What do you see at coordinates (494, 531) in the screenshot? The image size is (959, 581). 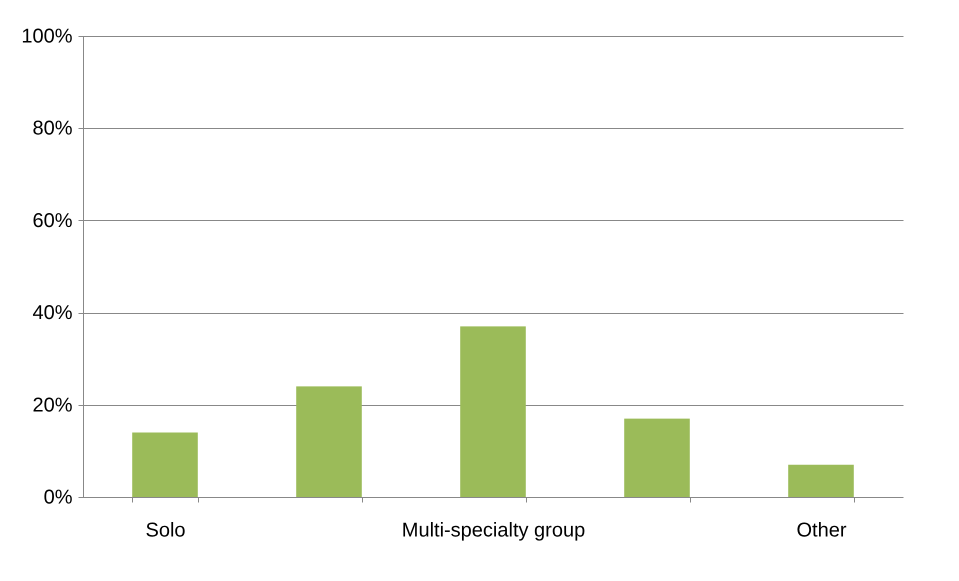 I see `x-tick-label: Multi-specialty group` at bounding box center [494, 531].